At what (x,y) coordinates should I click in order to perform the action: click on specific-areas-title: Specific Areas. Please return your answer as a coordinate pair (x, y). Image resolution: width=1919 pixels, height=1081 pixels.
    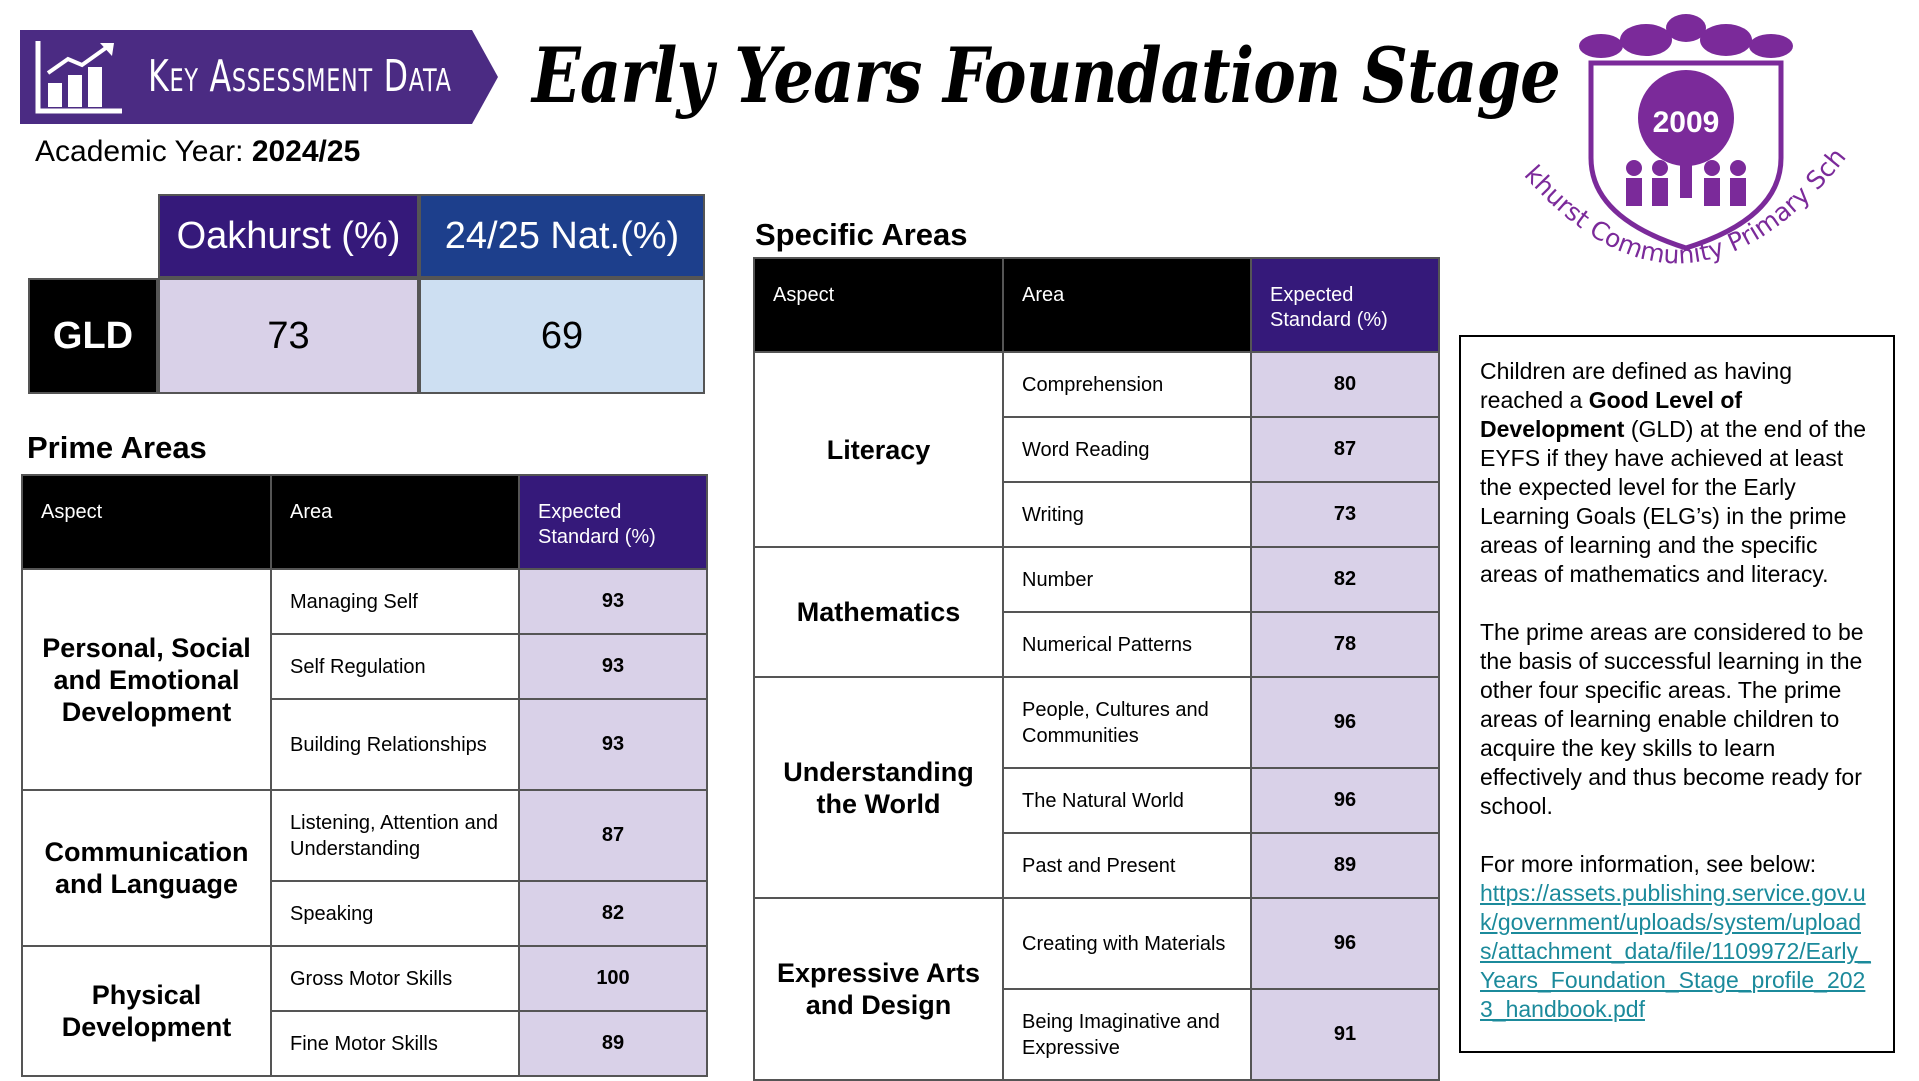
    Looking at the image, I should click on (861, 234).